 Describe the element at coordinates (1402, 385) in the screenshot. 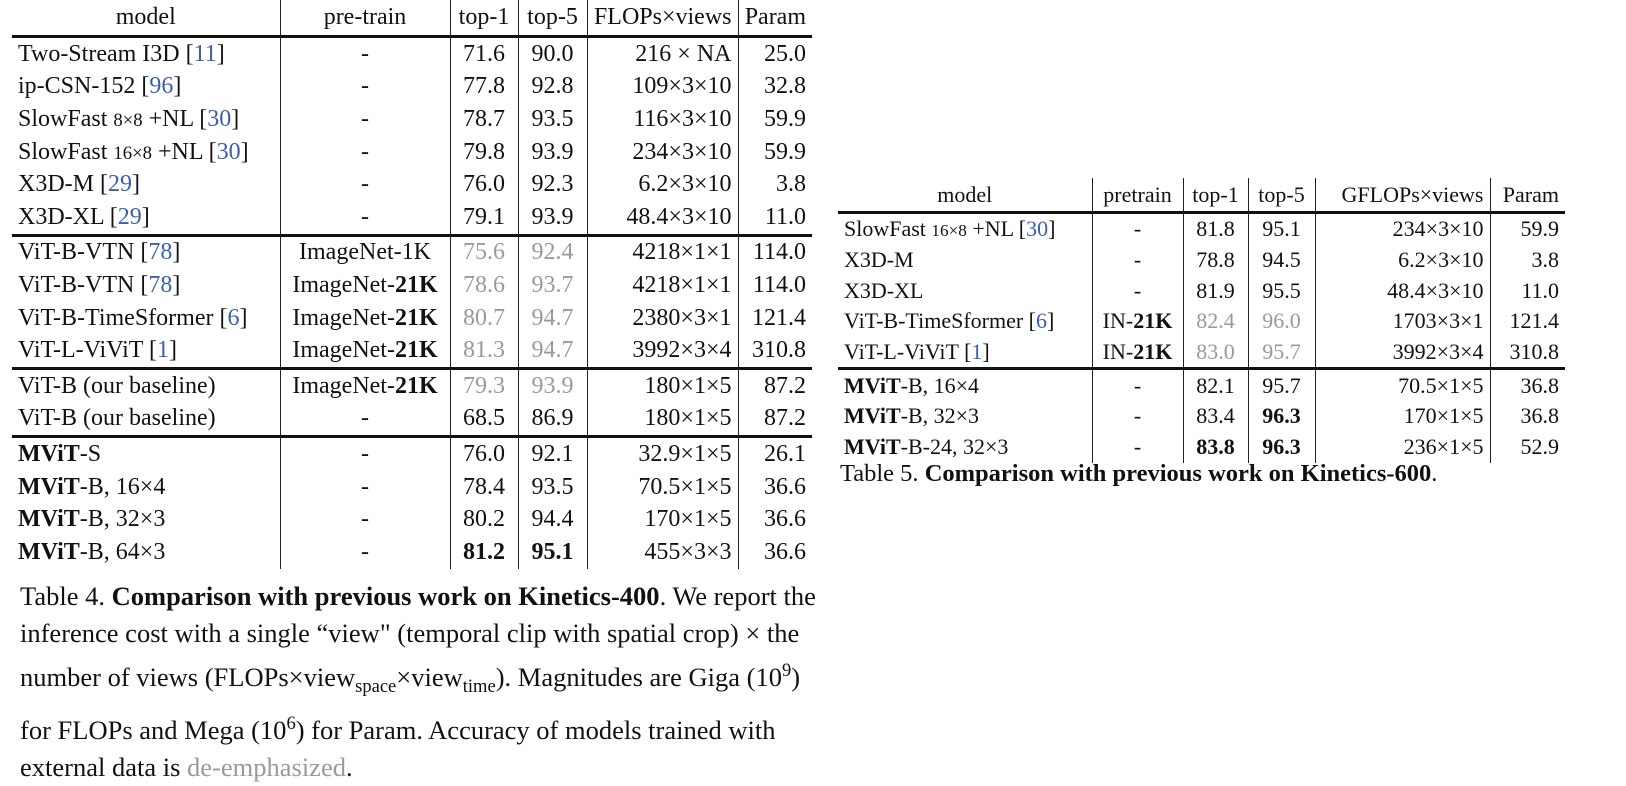

I see `table-cell: 70.5×1×5` at that location.